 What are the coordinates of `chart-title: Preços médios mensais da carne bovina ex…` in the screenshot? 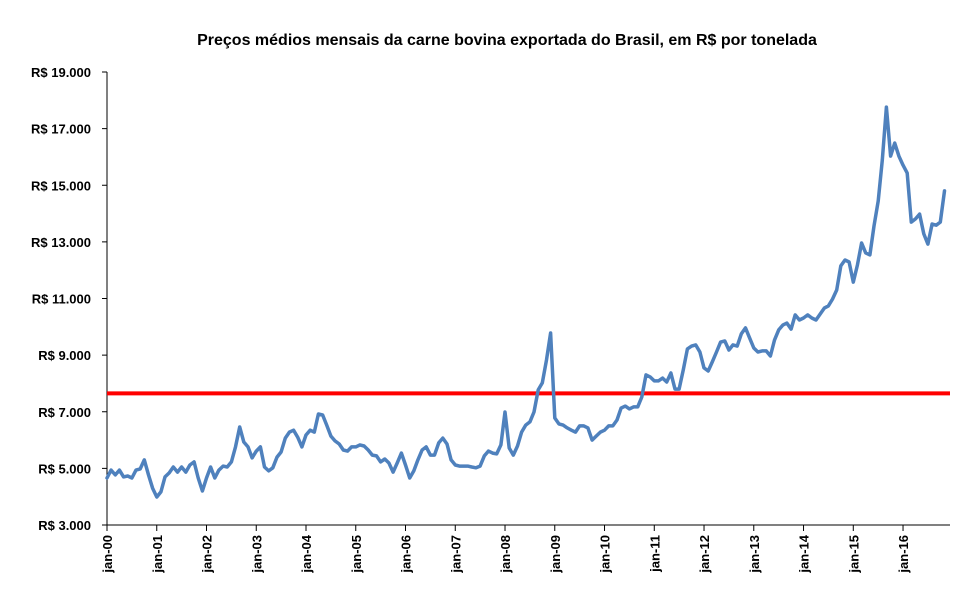 It's located at (507, 40).